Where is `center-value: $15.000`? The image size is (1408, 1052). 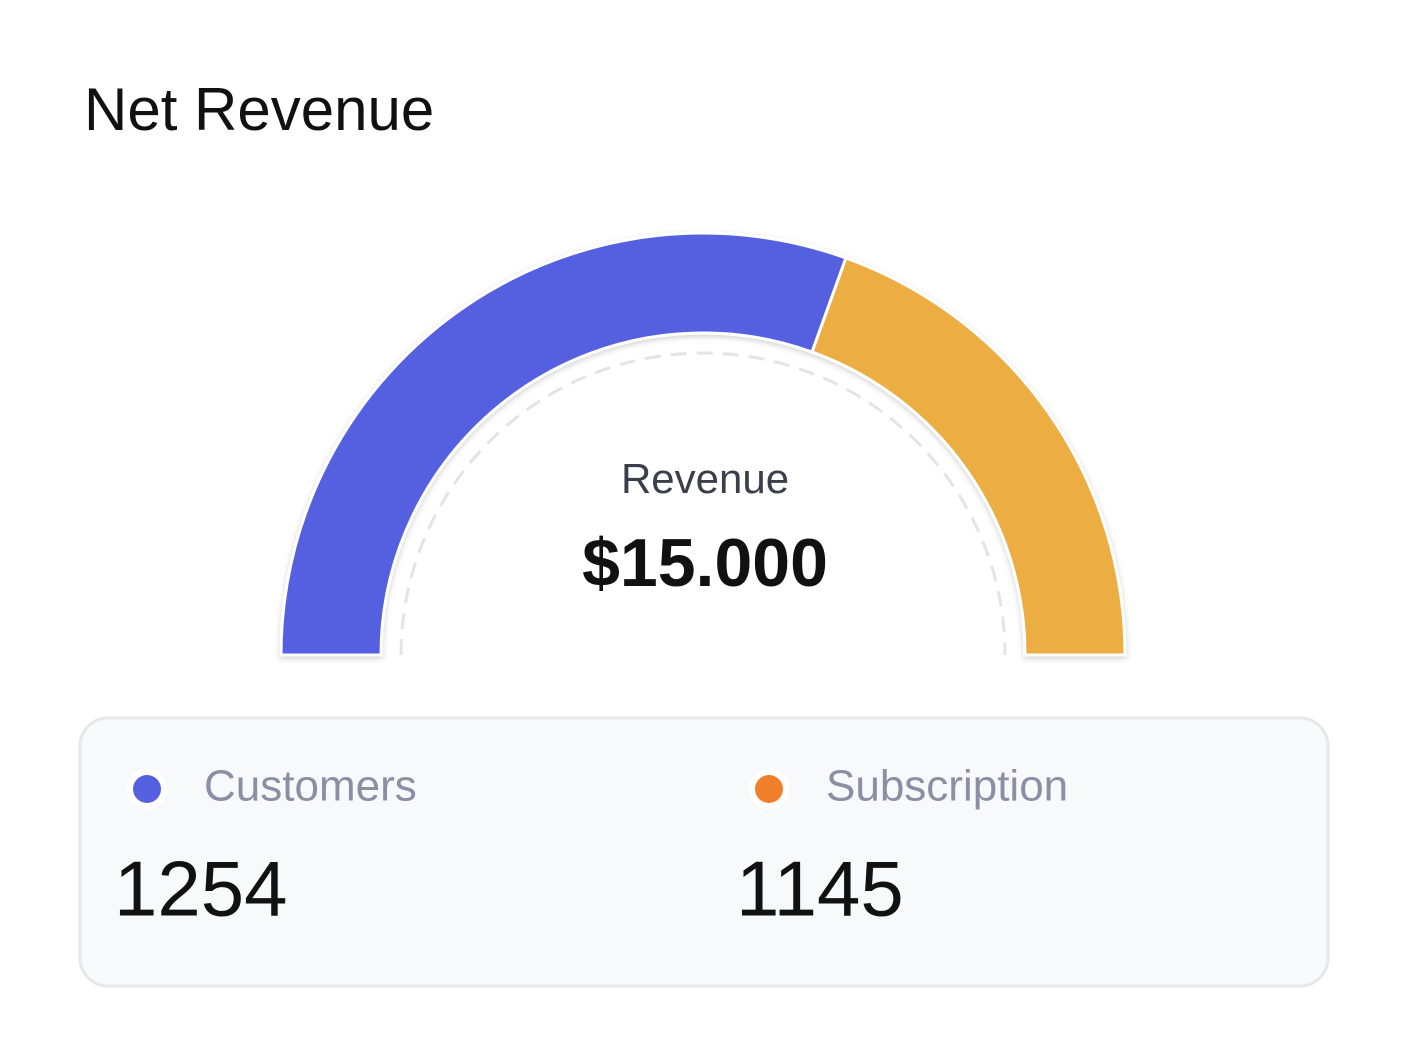 center-value: $15.000 is located at coordinates (705, 563).